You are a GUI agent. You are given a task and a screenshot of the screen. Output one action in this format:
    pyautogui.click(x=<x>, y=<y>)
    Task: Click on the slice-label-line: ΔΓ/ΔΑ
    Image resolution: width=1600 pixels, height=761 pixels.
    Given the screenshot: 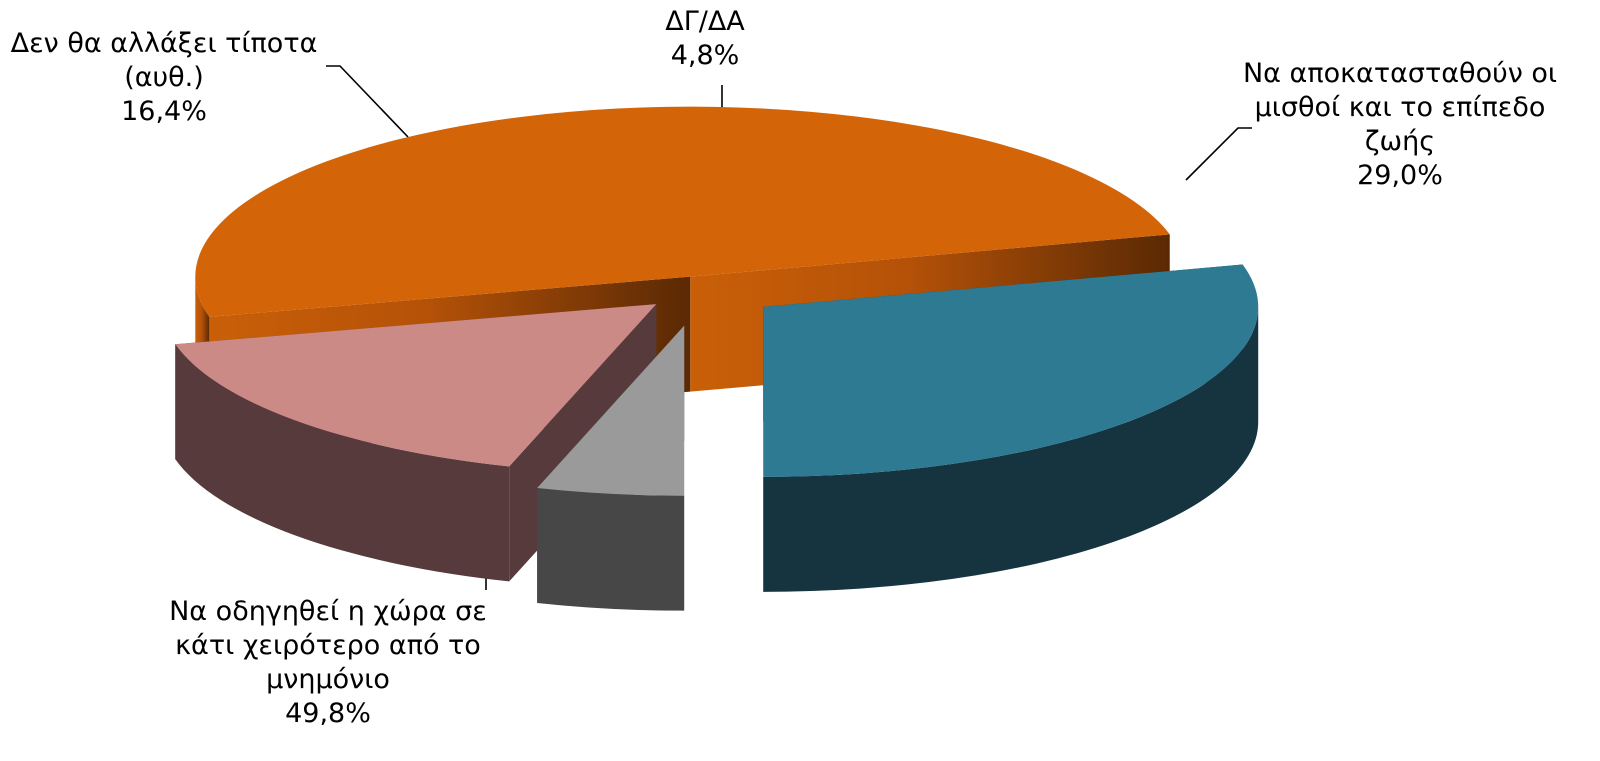 What is the action you would take?
    pyautogui.click(x=705, y=21)
    